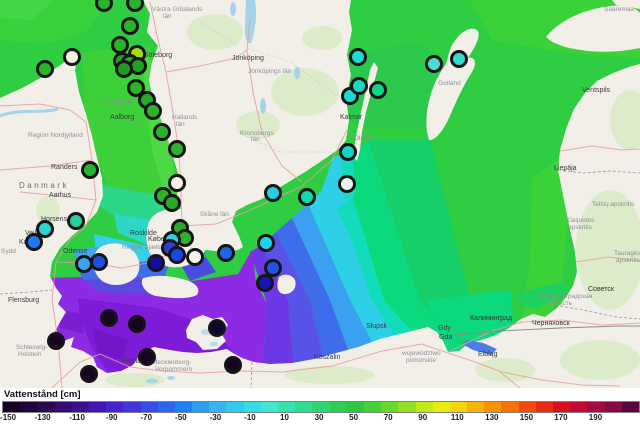 The height and width of the screenshot is (431, 640). Describe the element at coordinates (136, 361) in the screenshot. I see `map-label: Rostock` at that location.